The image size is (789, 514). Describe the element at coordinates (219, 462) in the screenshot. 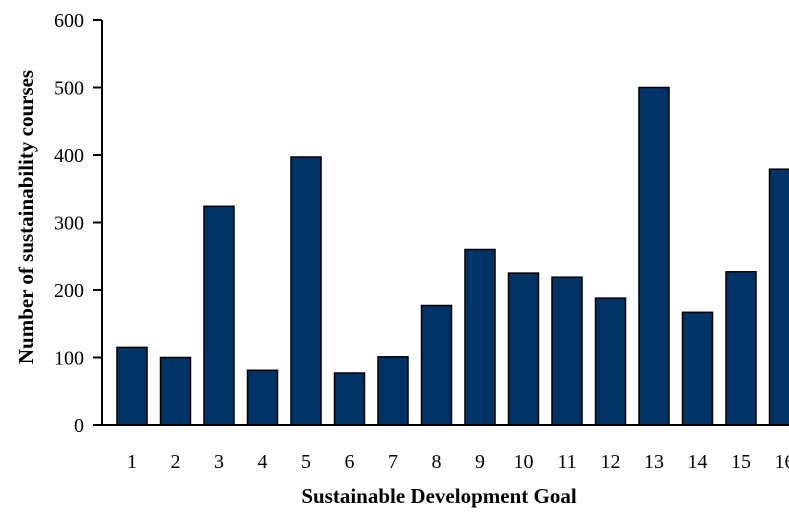

I see `x-tick-label: 3` at that location.